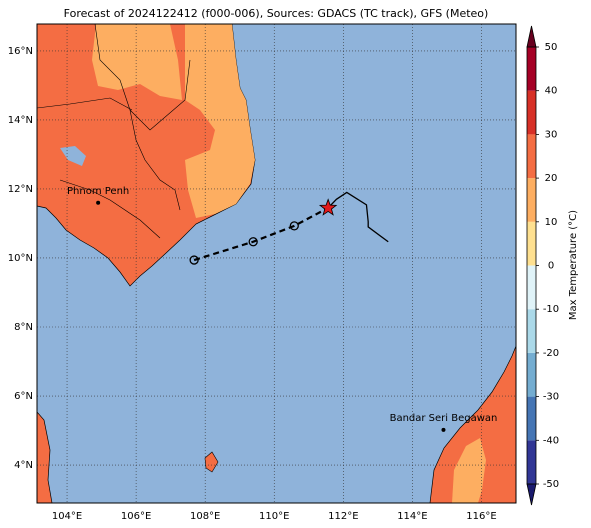 This screenshot has width=591, height=528. I want to click on colorbar-tick-label: -40, so click(551, 440).